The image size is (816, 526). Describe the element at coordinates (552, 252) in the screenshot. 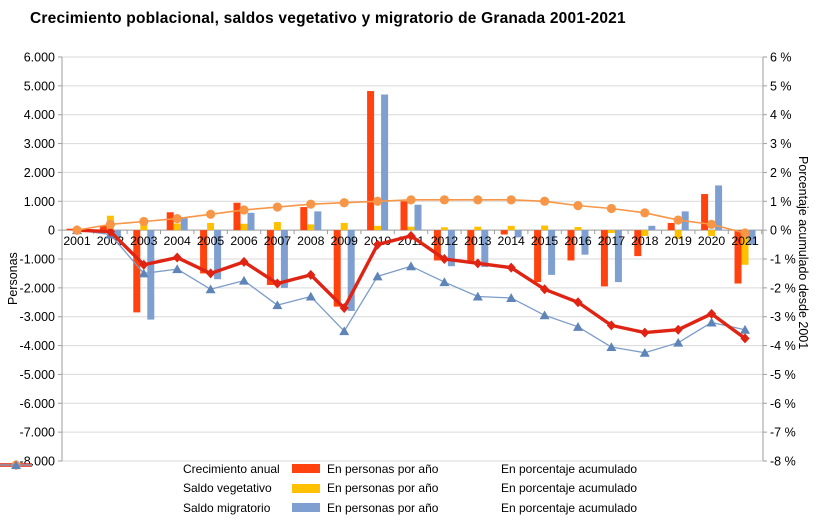

I see `bar-2015` at that location.